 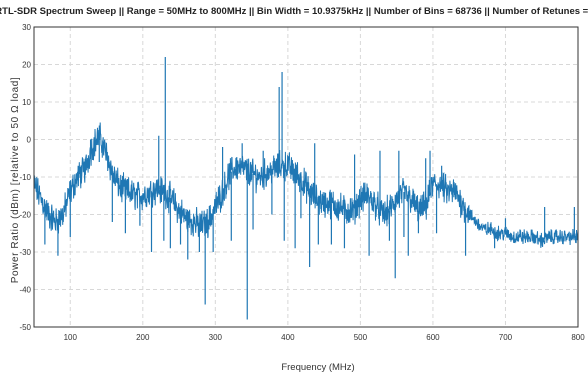 I want to click on x-axis-ticks: 100 200 300 400 500 600 700 800, so click(x=325, y=337).